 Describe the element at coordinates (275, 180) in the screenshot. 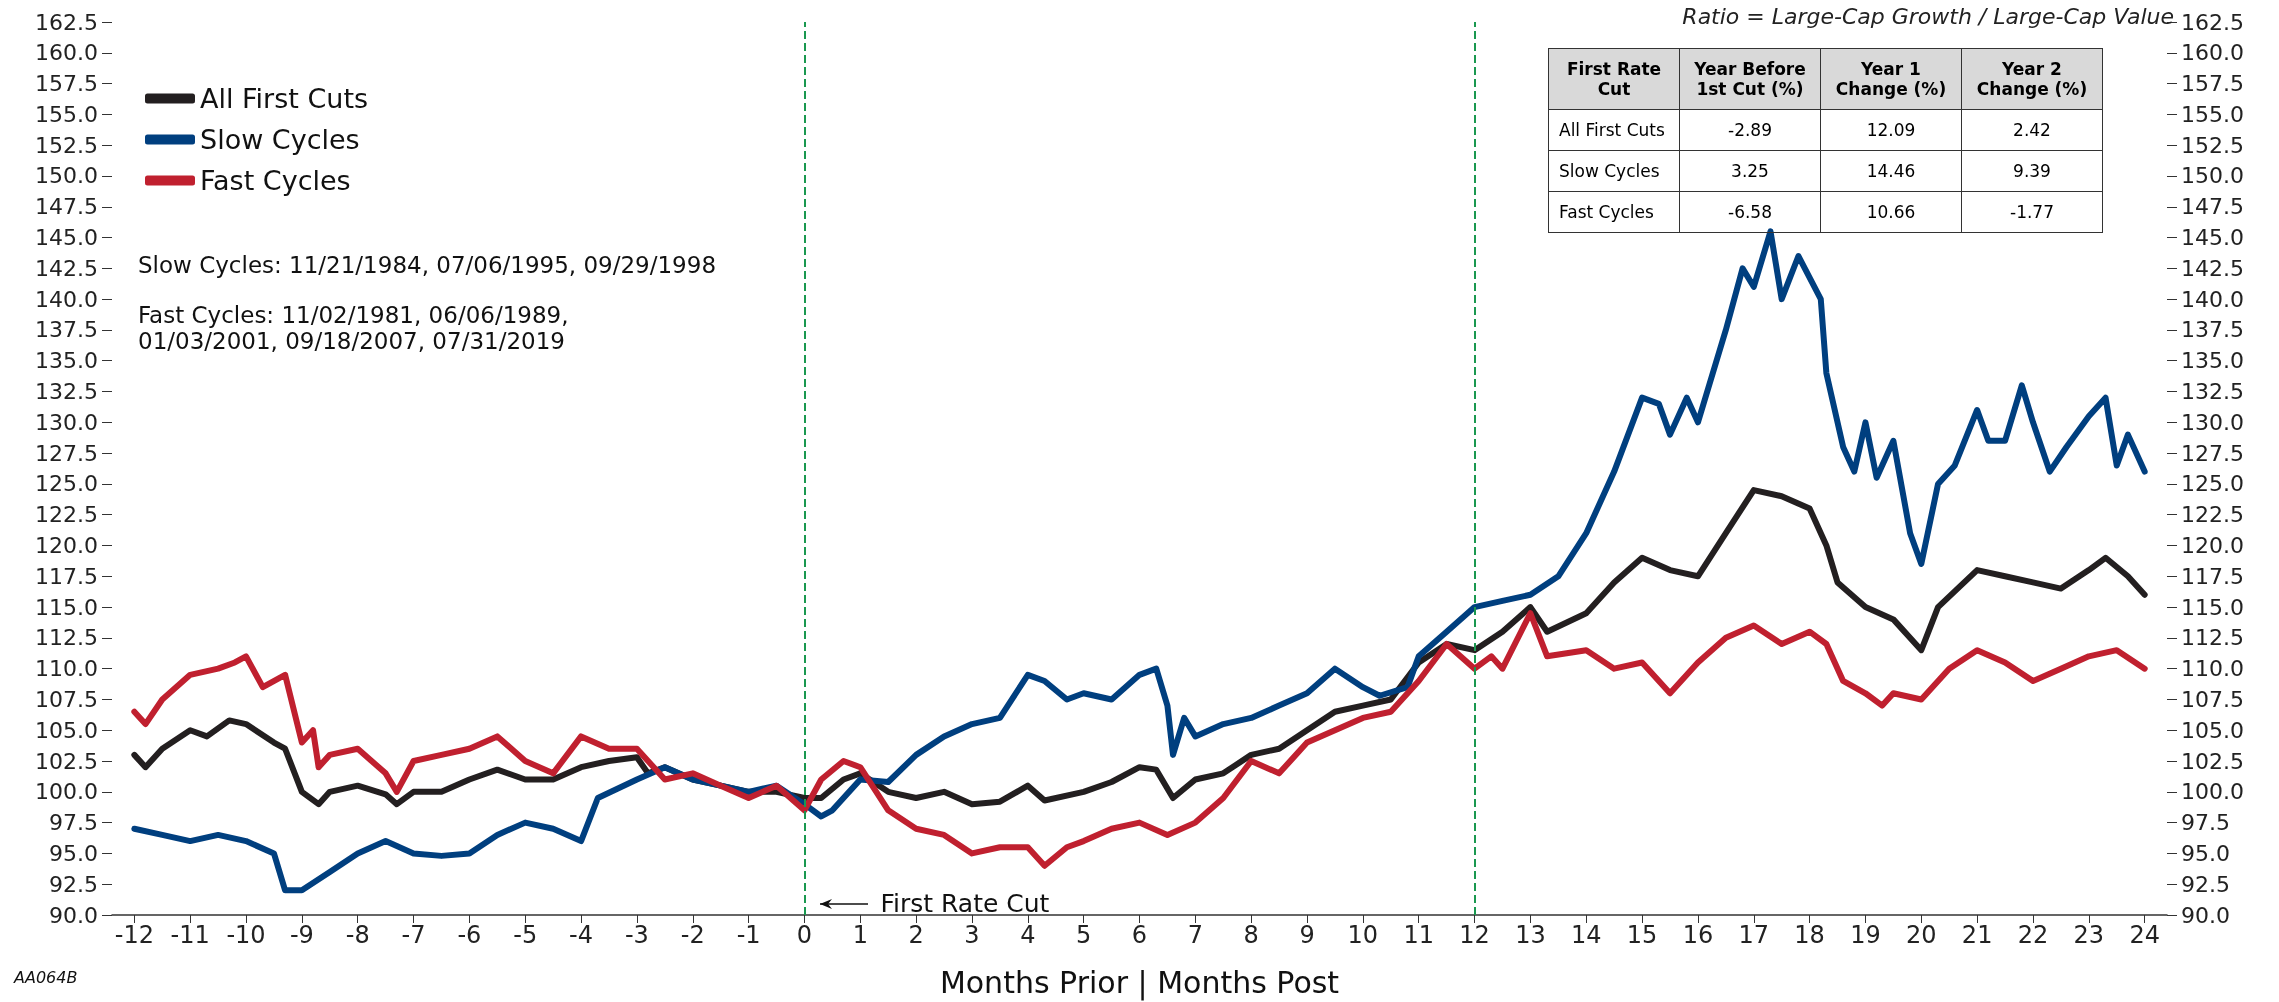

I see `legend-label: Fast Cycles` at that location.